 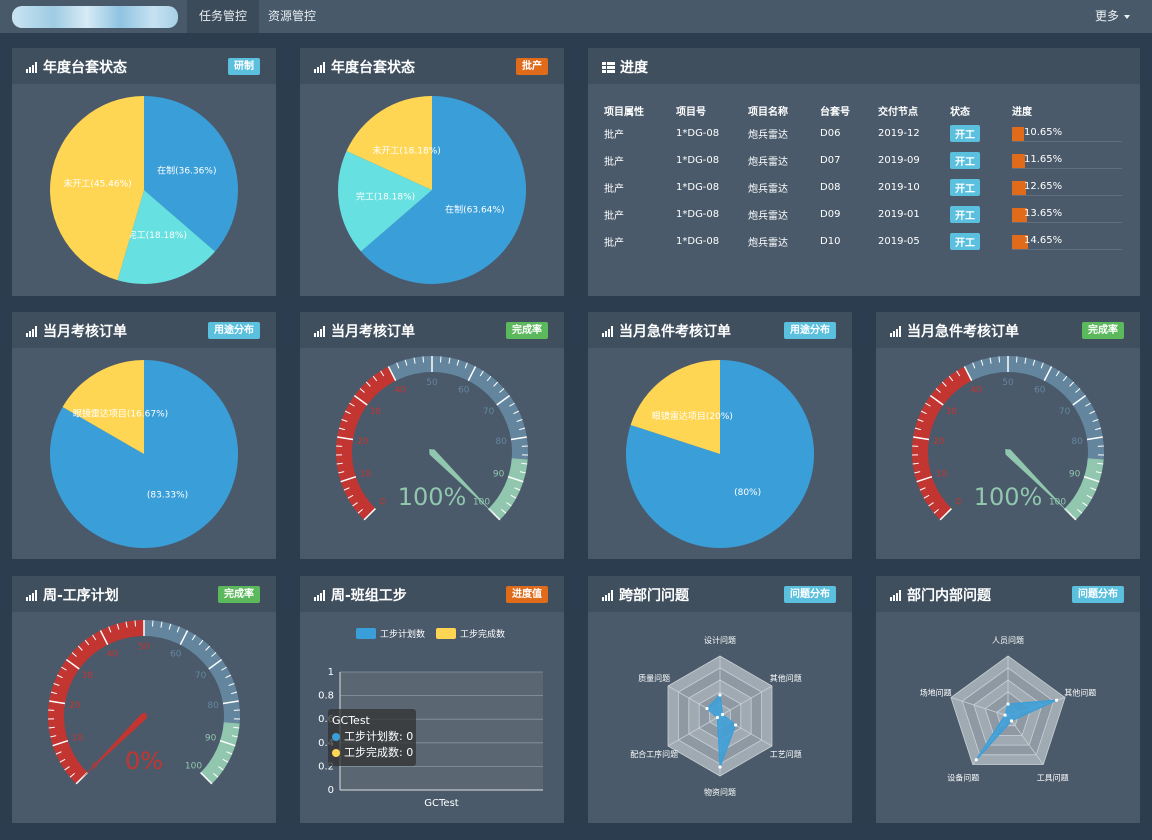 What do you see at coordinates (720, 767) in the screenshot?
I see `radar-point` at bounding box center [720, 767].